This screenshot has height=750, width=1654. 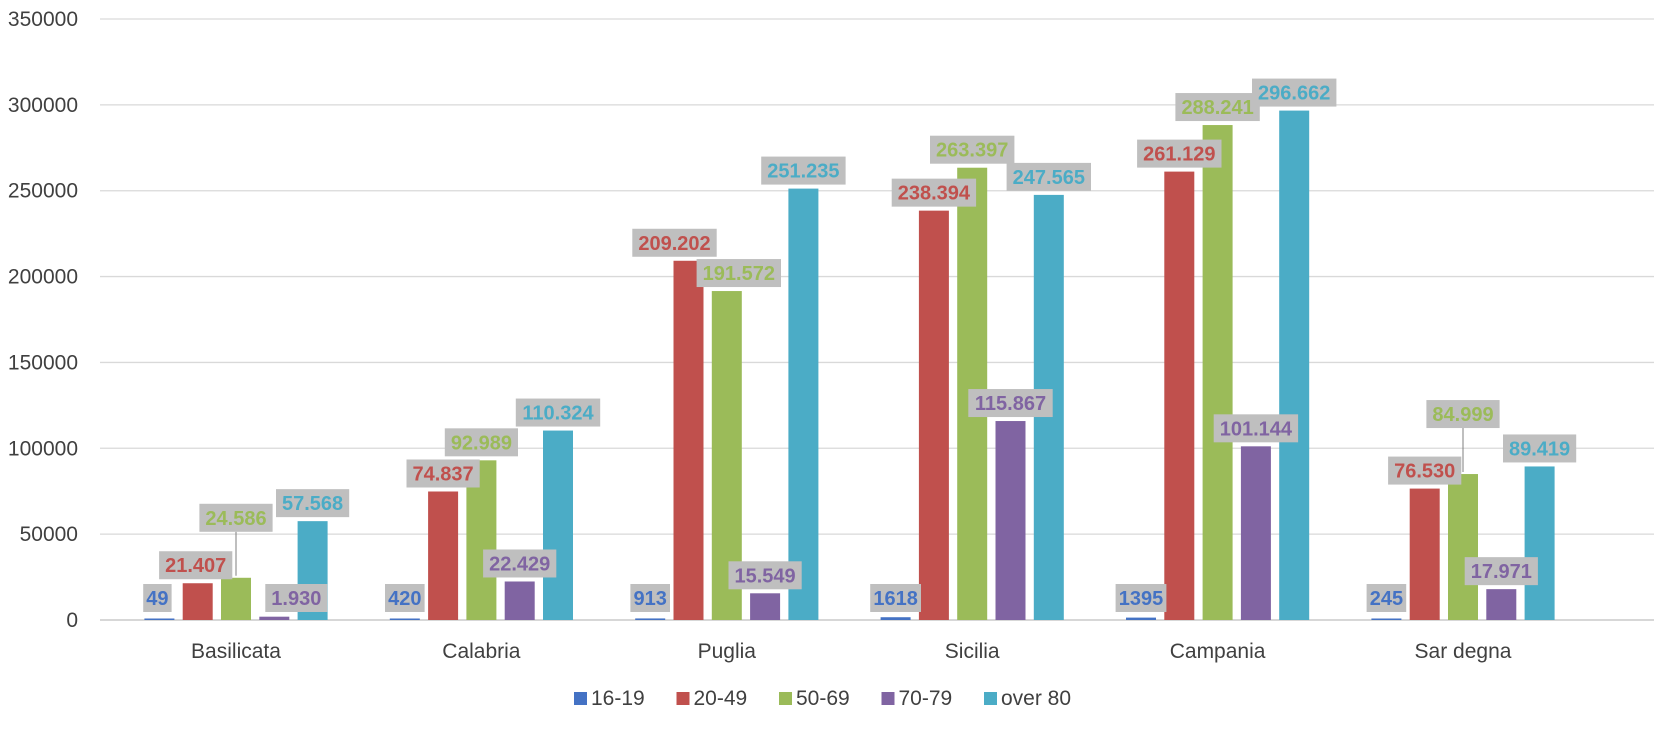 What do you see at coordinates (49, 534) in the screenshot?
I see `y-tick-label: 50000` at bounding box center [49, 534].